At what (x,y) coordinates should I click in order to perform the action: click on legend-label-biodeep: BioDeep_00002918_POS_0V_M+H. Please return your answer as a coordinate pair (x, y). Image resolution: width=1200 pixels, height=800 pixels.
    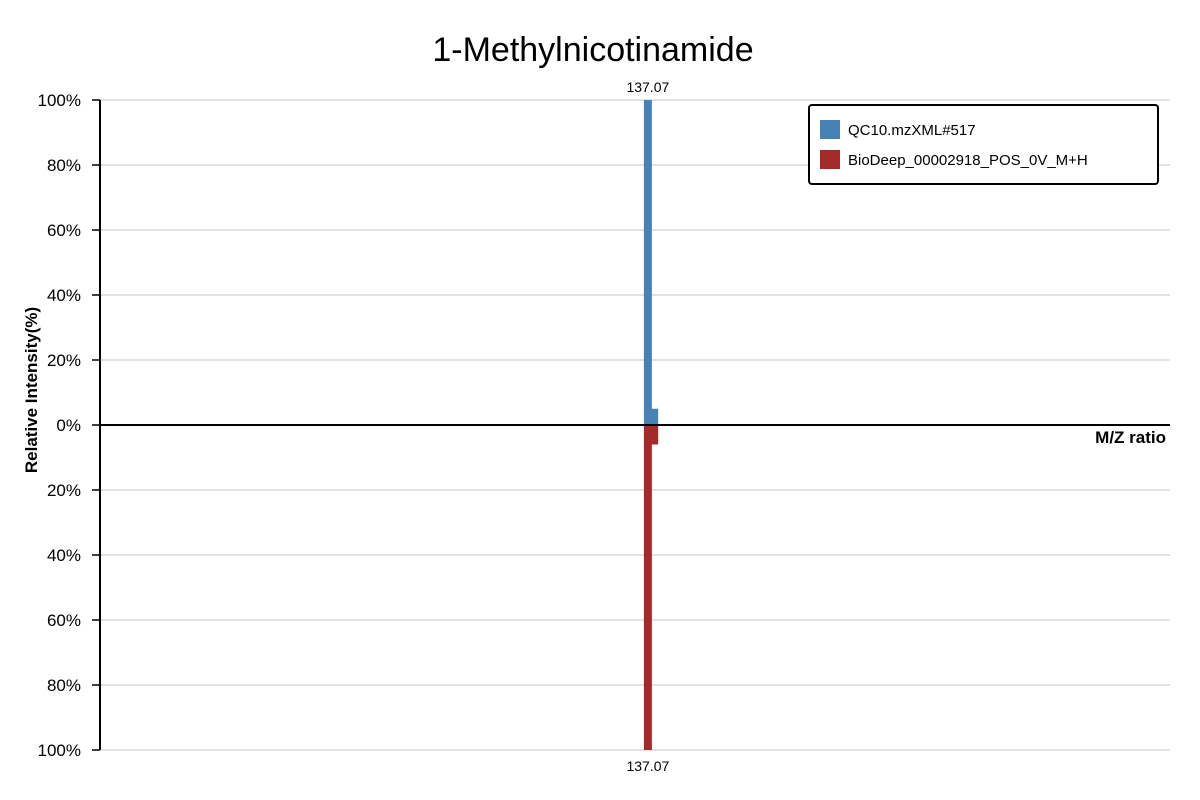
    Looking at the image, I should click on (968, 160).